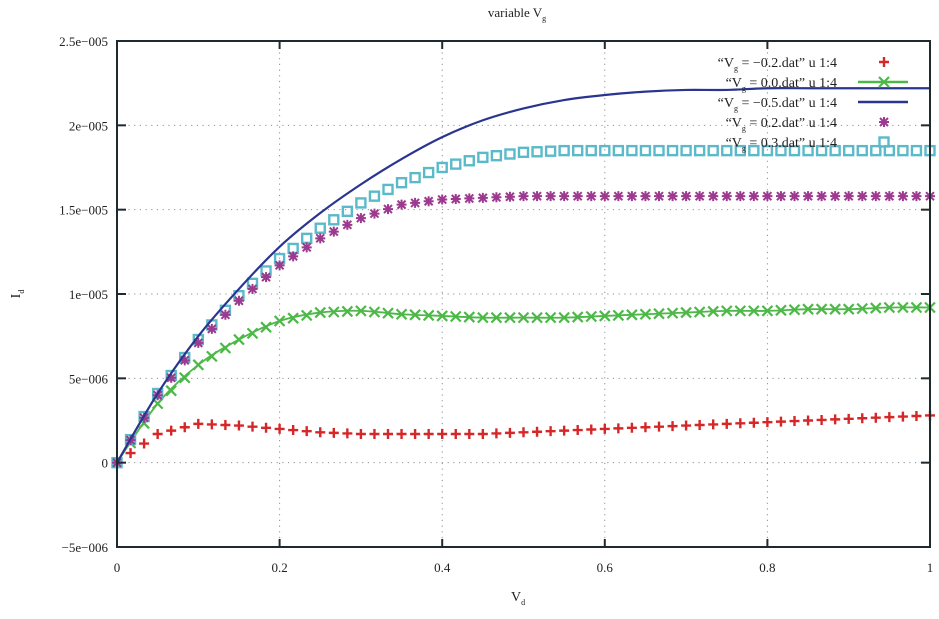  What do you see at coordinates (781, 84) in the screenshot?
I see `legend-label: “Vg = 0.0.dat” u 1:4` at bounding box center [781, 84].